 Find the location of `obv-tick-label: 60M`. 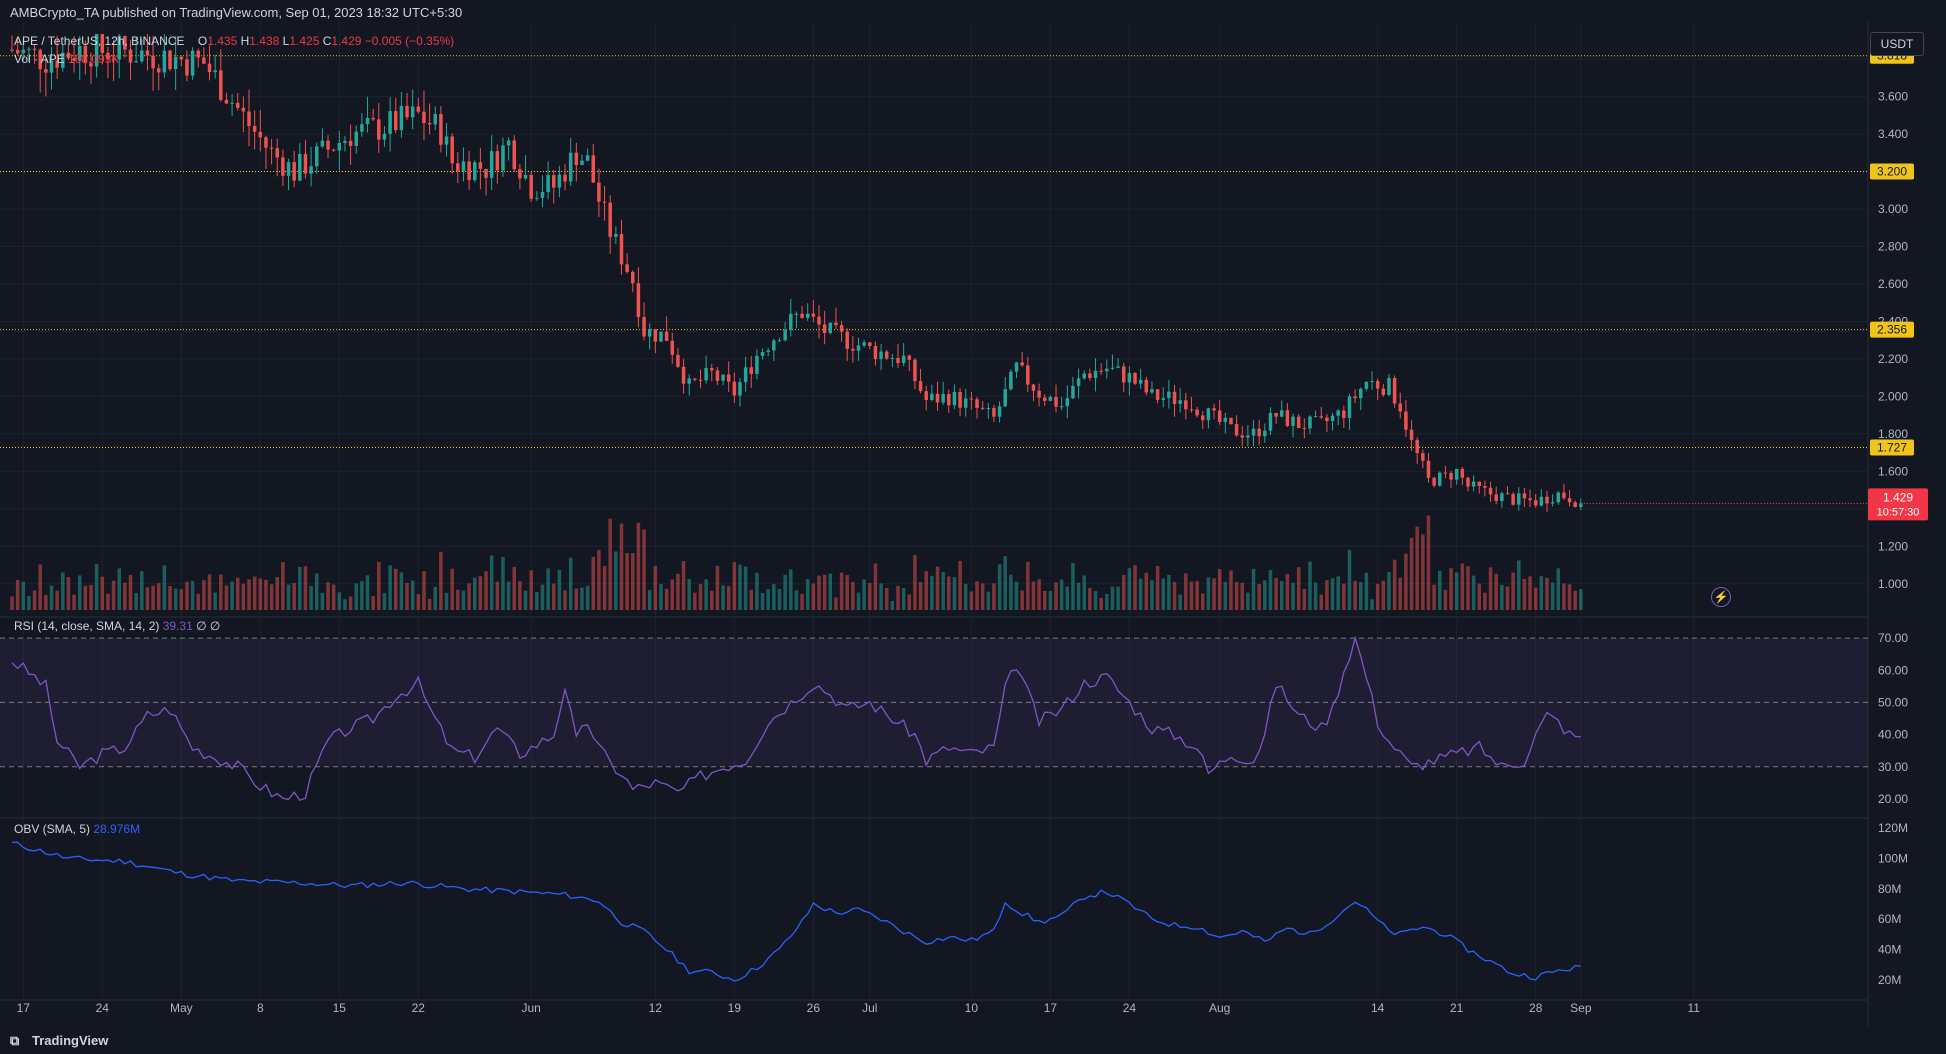

obv-tick-label: 60M is located at coordinates (1889, 919).